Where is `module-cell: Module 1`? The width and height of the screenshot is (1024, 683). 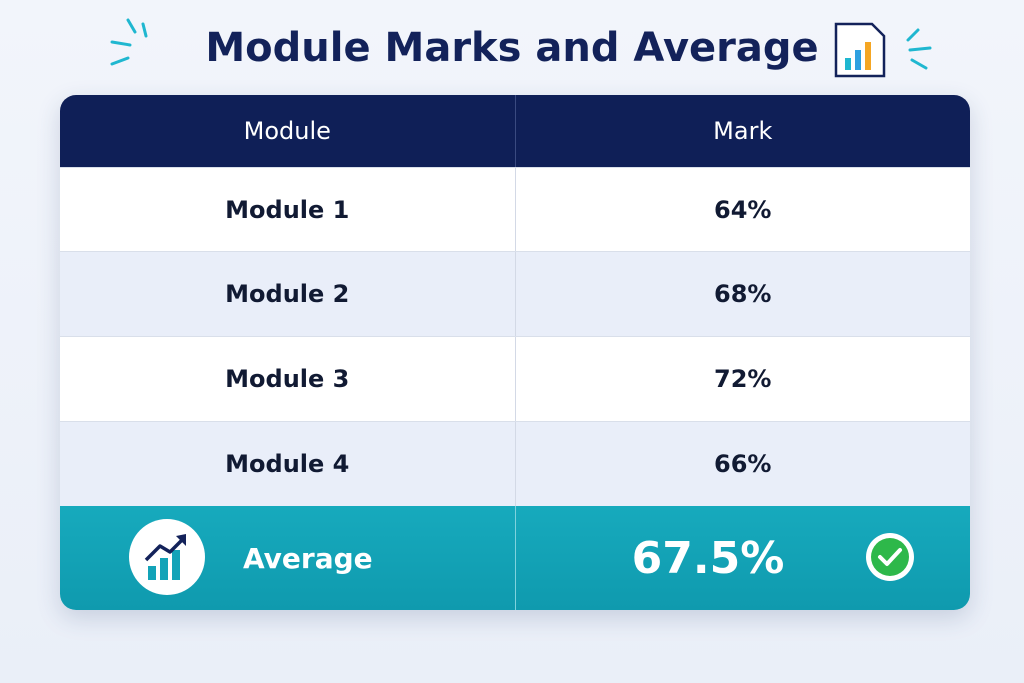 module-cell: Module 1 is located at coordinates (287, 210).